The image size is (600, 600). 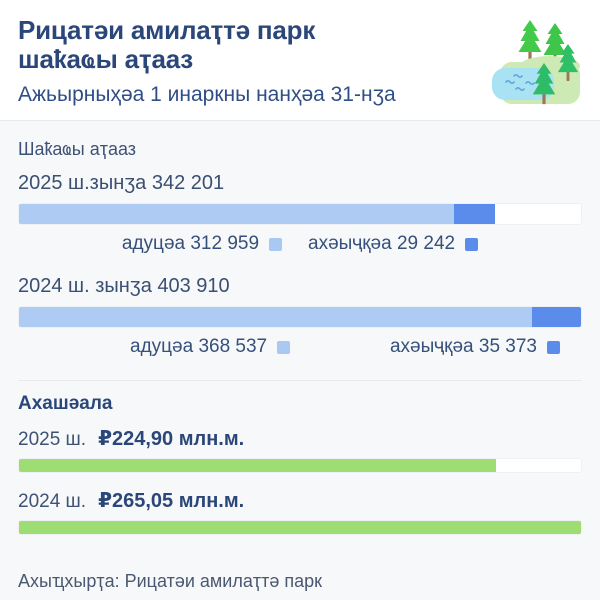 I want to click on page-subtitle: Ажьырныҳәа 1 инаркны нанҳәа 31-нӡа, so click(x=207, y=95).